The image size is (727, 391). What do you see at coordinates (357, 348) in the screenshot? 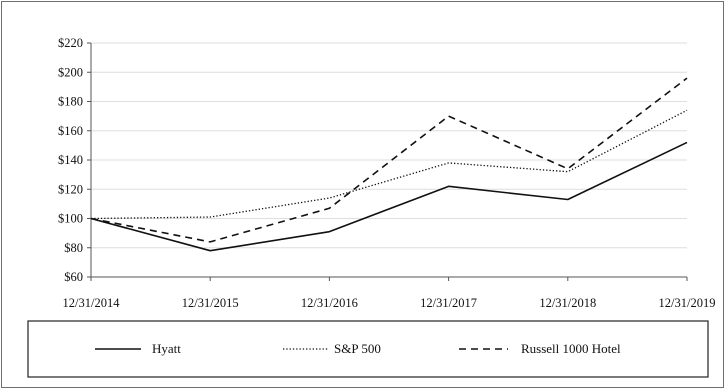
I see `legend-label-sp500: S&P 500` at bounding box center [357, 348].